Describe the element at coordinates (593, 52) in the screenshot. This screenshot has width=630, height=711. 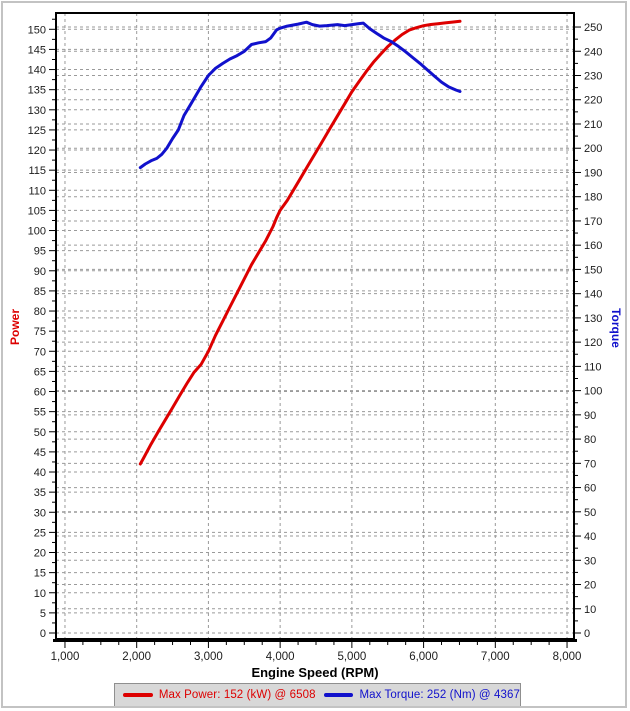
I see `right-tick-label: 240` at that location.